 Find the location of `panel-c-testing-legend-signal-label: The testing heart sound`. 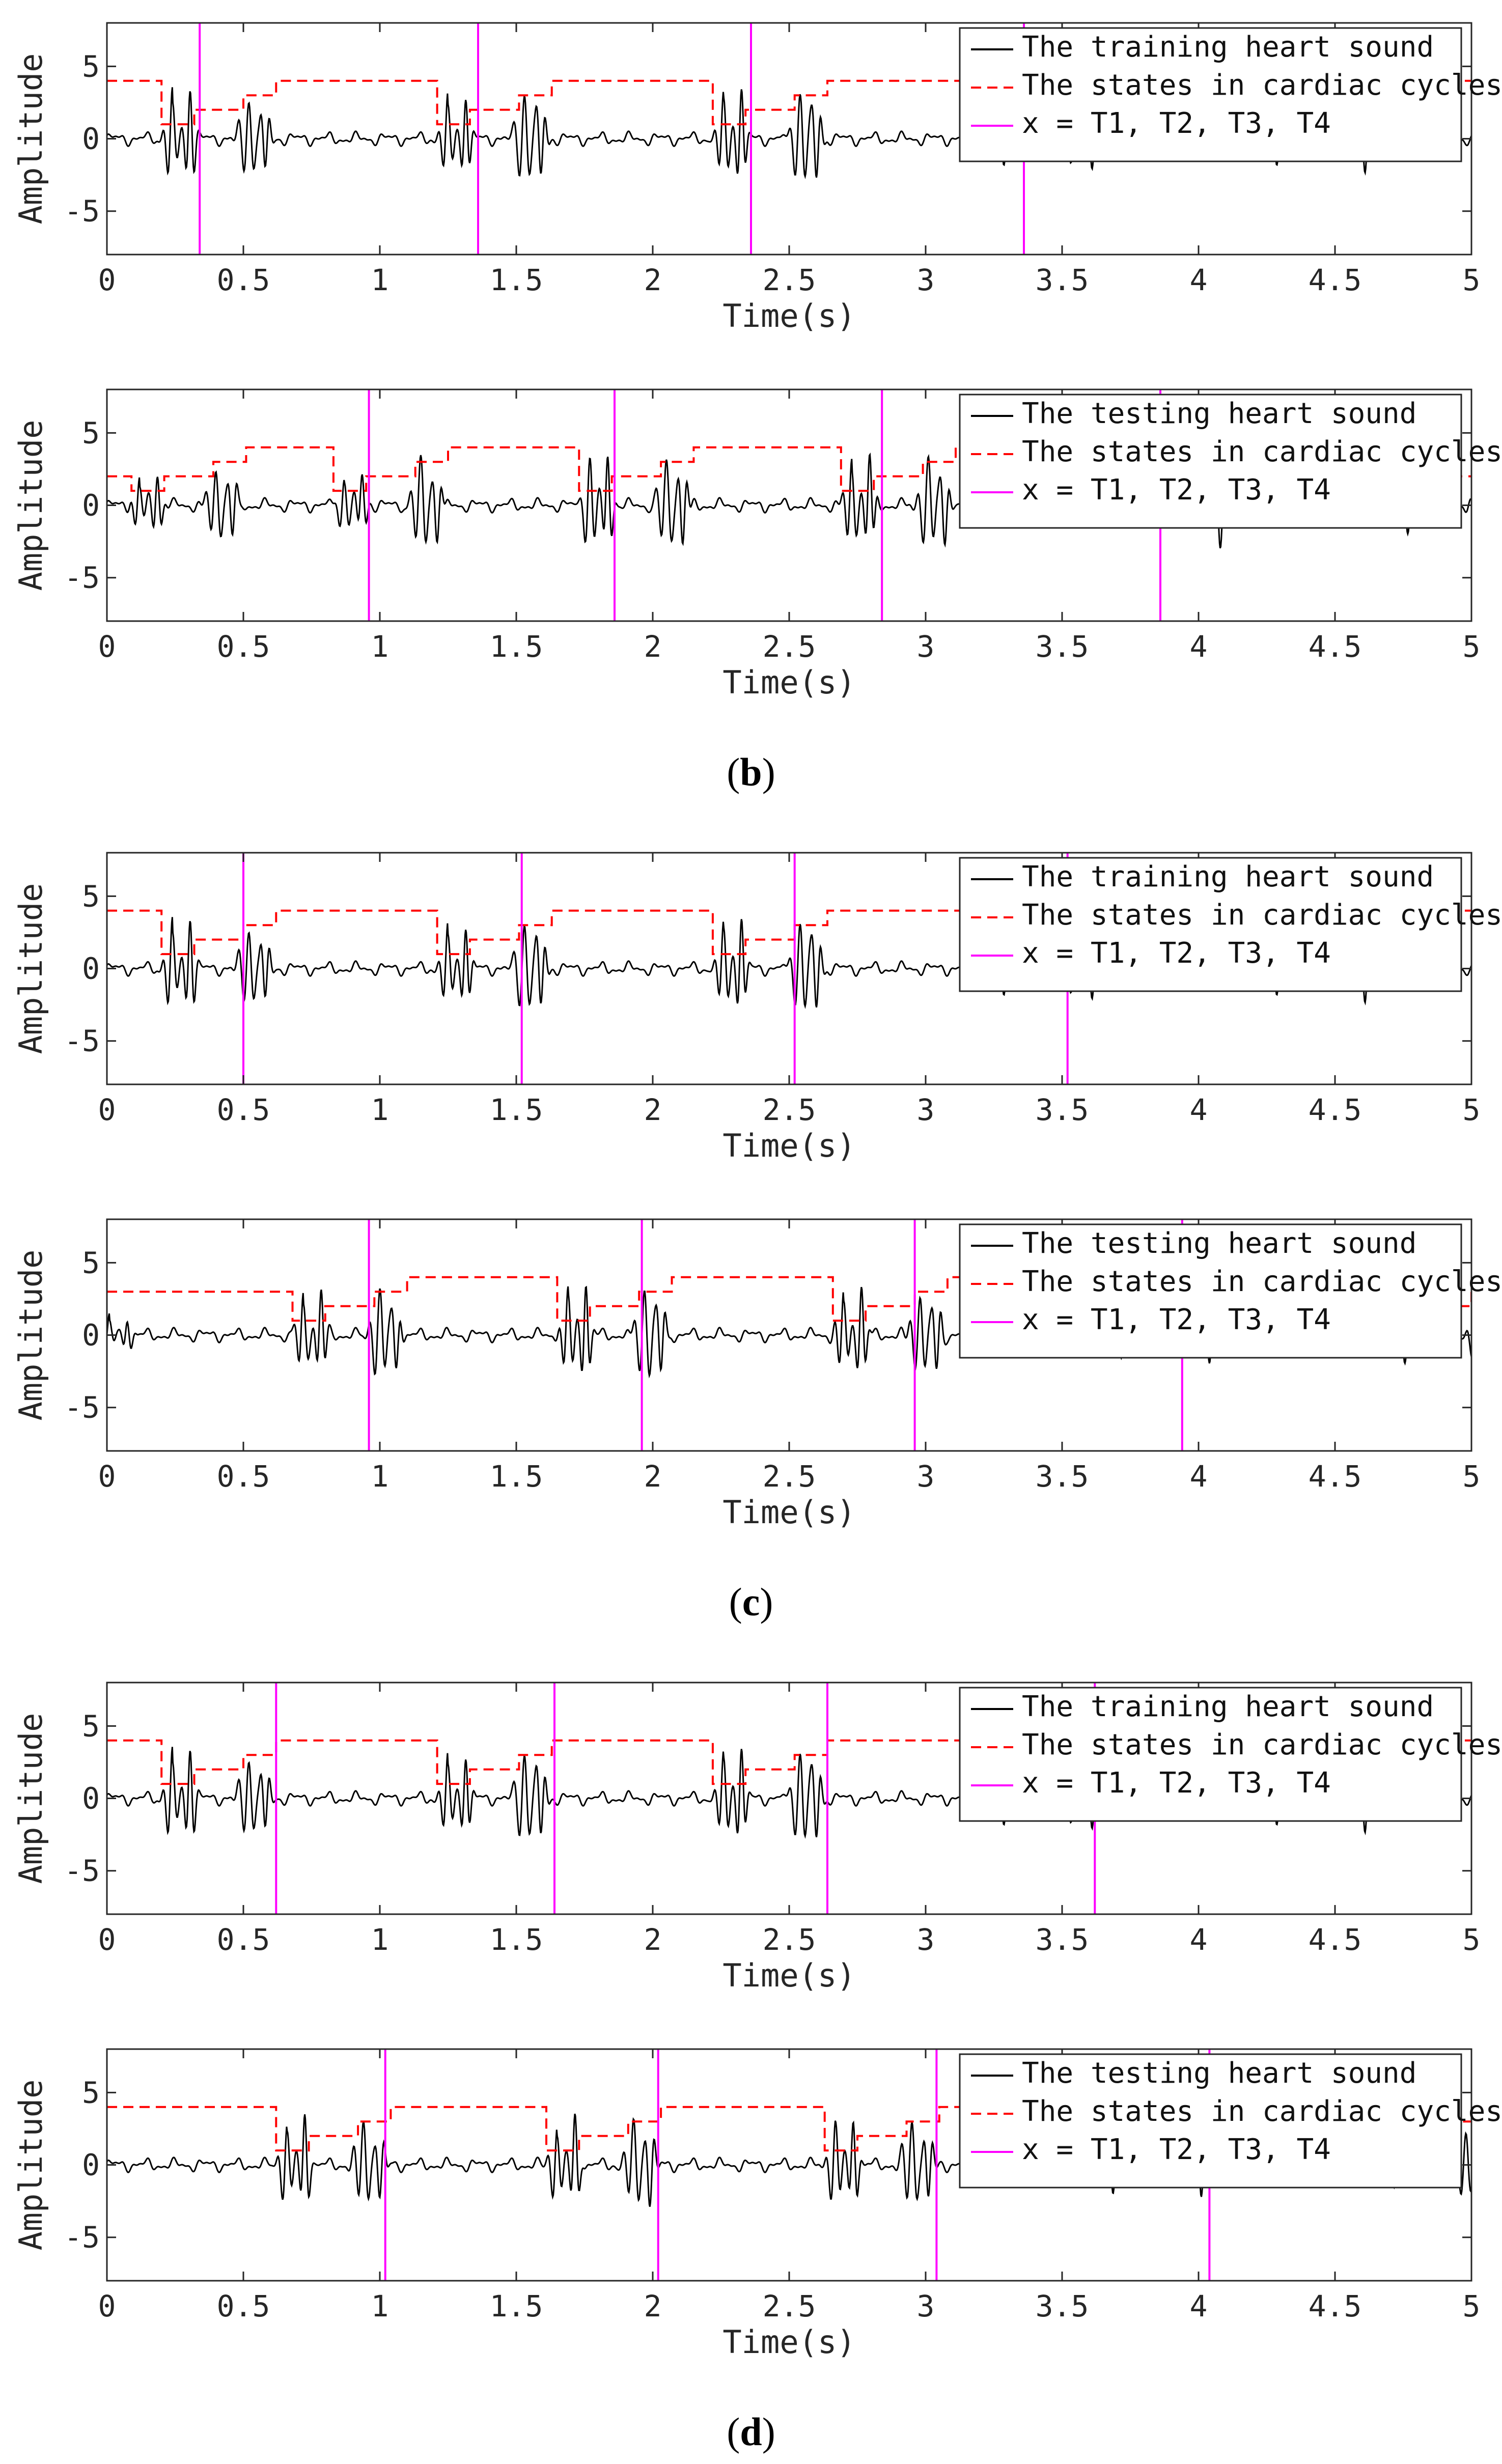

panel-c-testing-legend-signal-label: The testing heart sound is located at coordinates (1219, 1243).